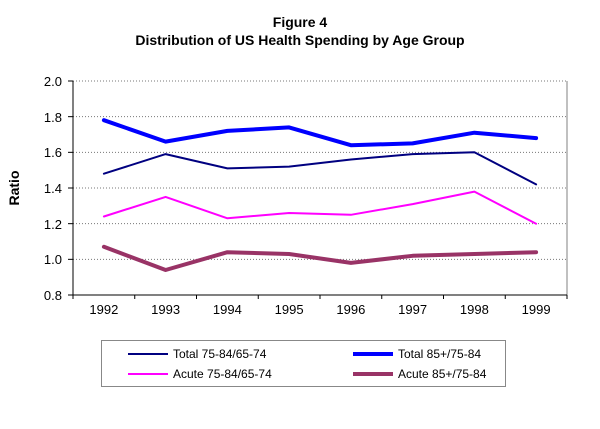  Describe the element at coordinates (300, 22) in the screenshot. I see `chart-title-line1: Figure 4` at that location.